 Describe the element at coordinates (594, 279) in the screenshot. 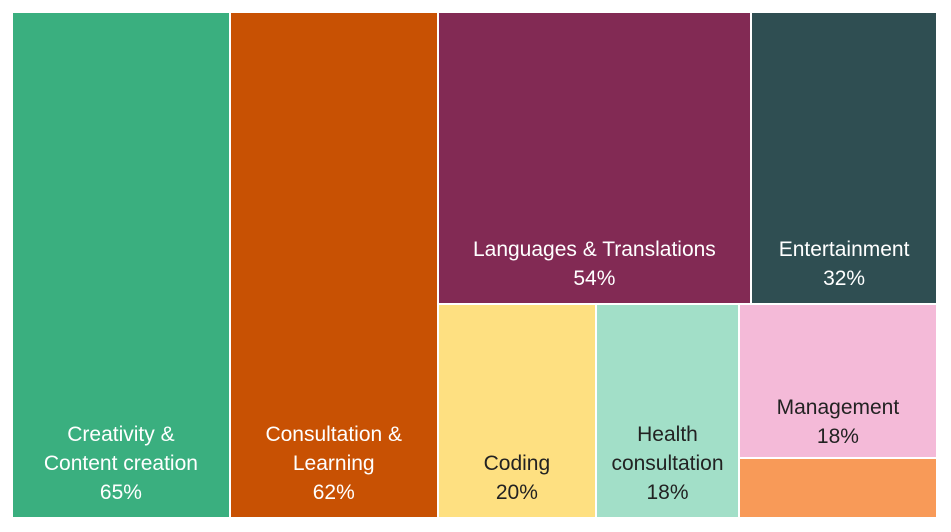

I see `value-label: 54%` at that location.